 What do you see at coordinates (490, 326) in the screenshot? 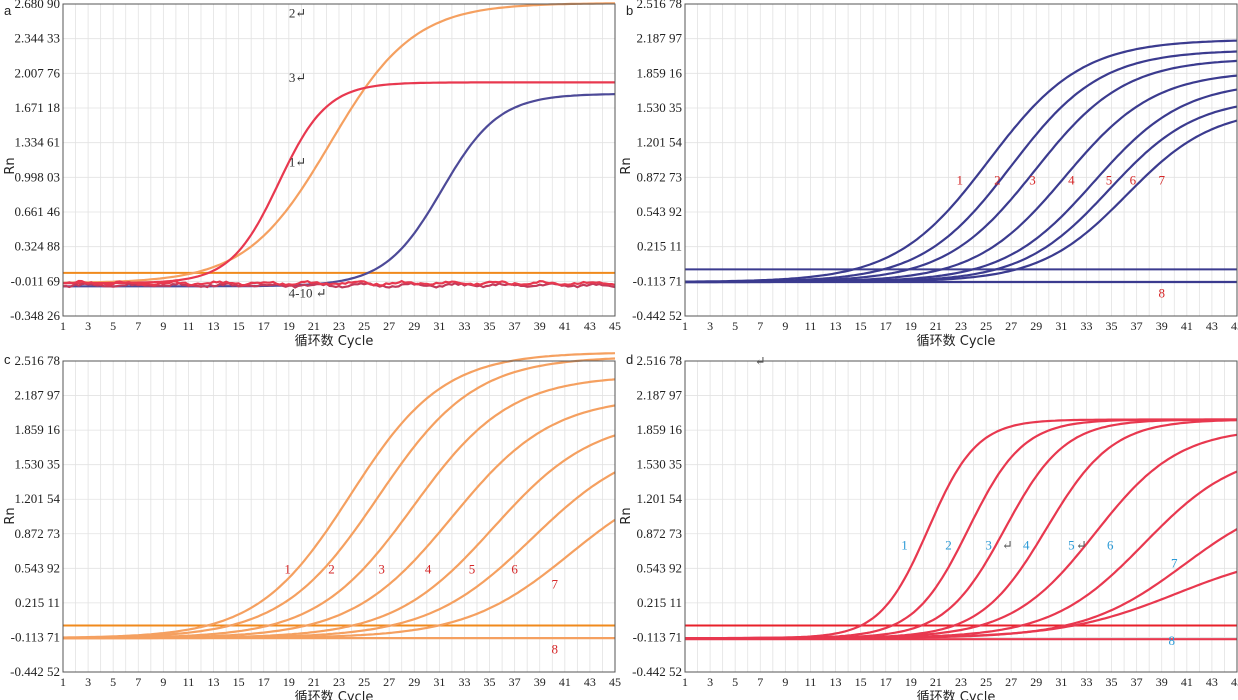
I see `x-tick-label: 35` at bounding box center [490, 326].